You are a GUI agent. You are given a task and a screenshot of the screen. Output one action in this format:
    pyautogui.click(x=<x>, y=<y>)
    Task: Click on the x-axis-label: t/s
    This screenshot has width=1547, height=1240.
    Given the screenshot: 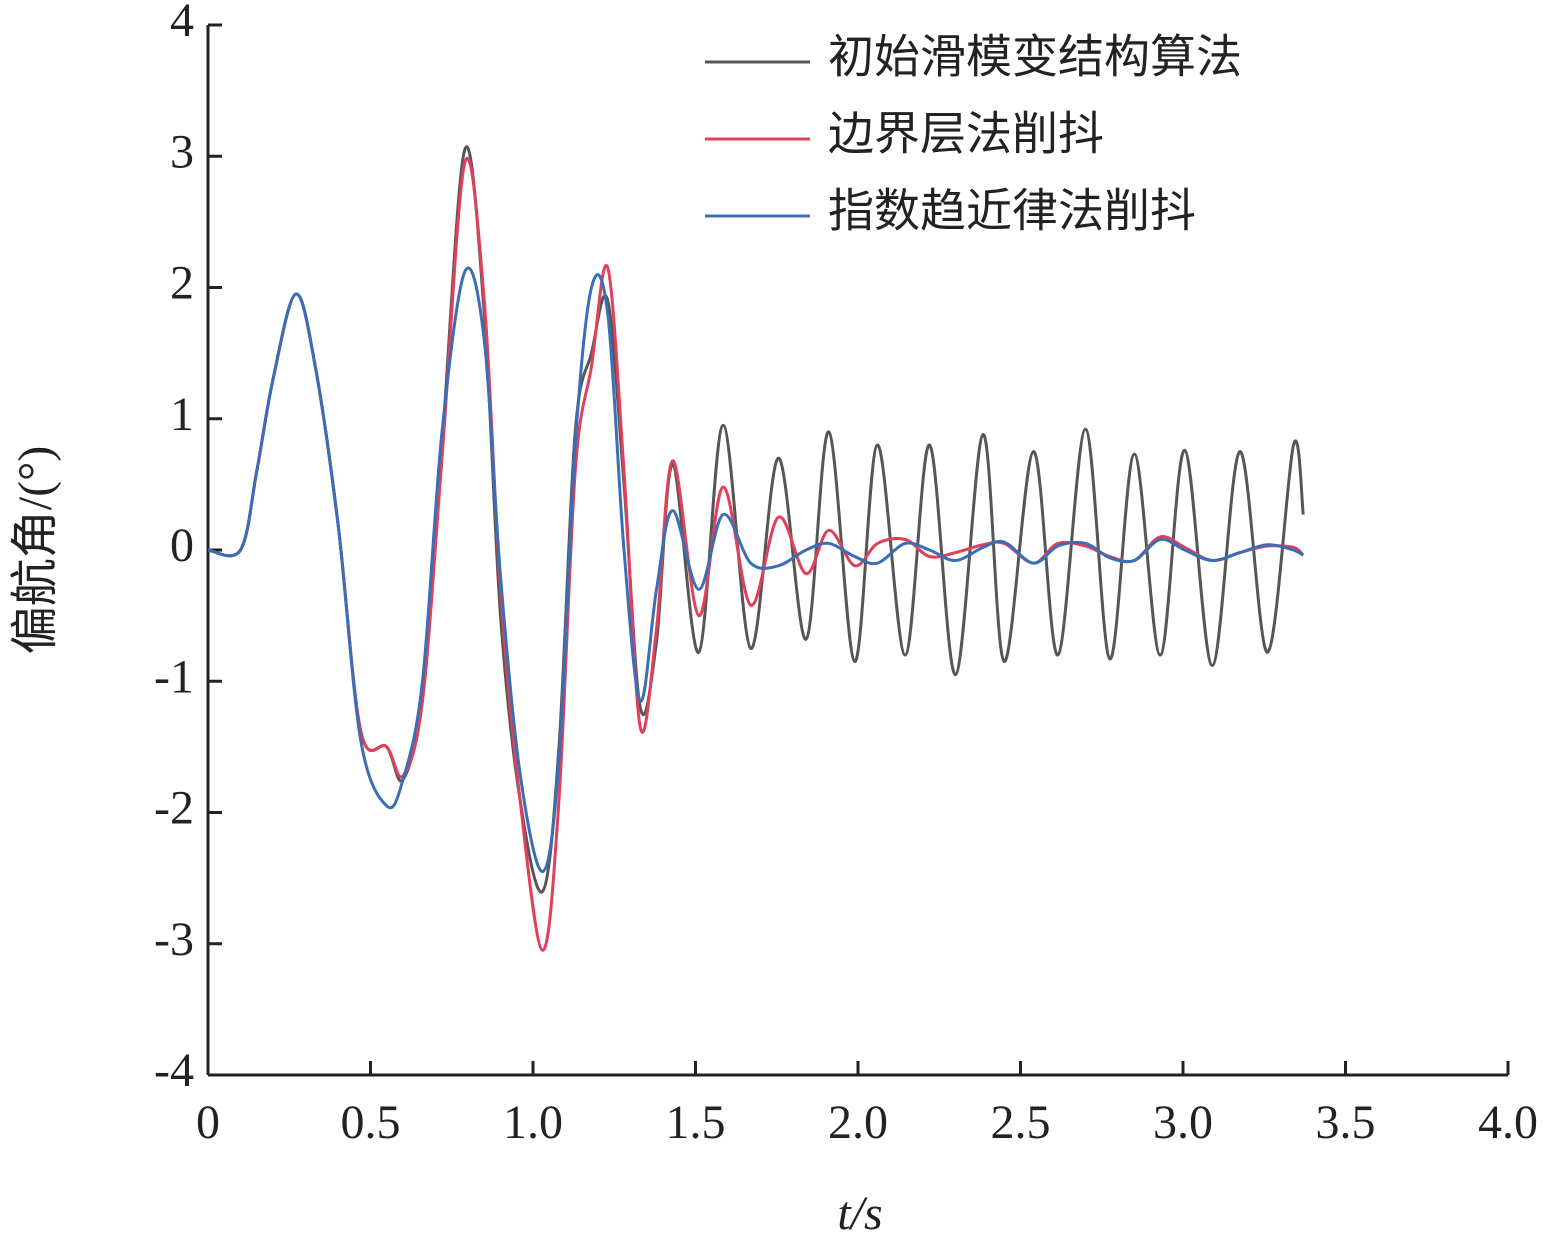 What is the action you would take?
    pyautogui.click(x=859, y=1213)
    